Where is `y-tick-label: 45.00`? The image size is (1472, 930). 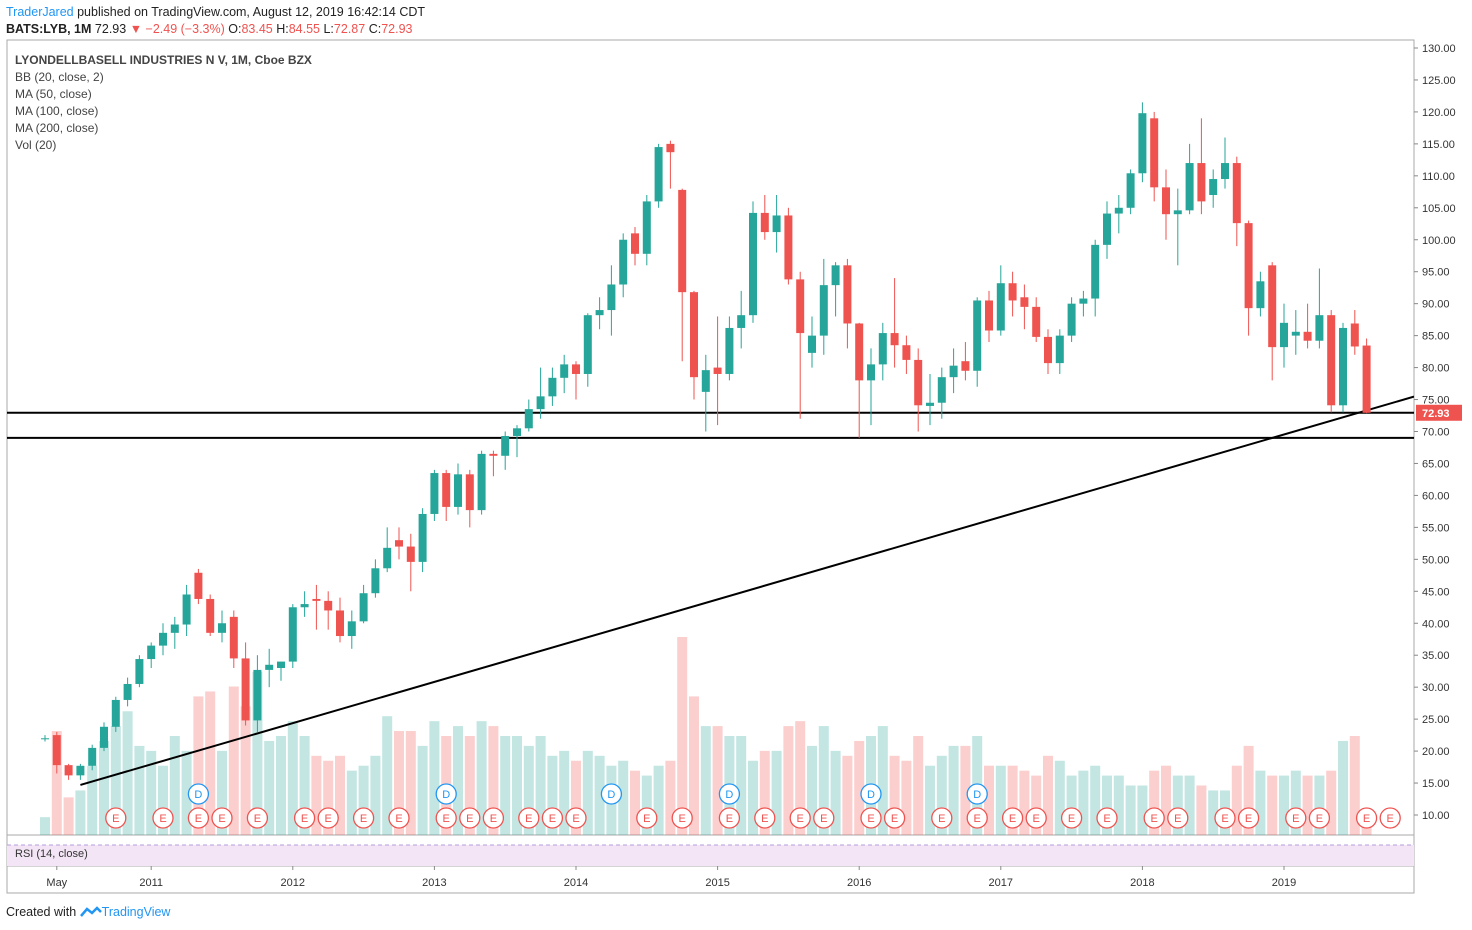 y-tick-label: 45.00 is located at coordinates (1436, 592).